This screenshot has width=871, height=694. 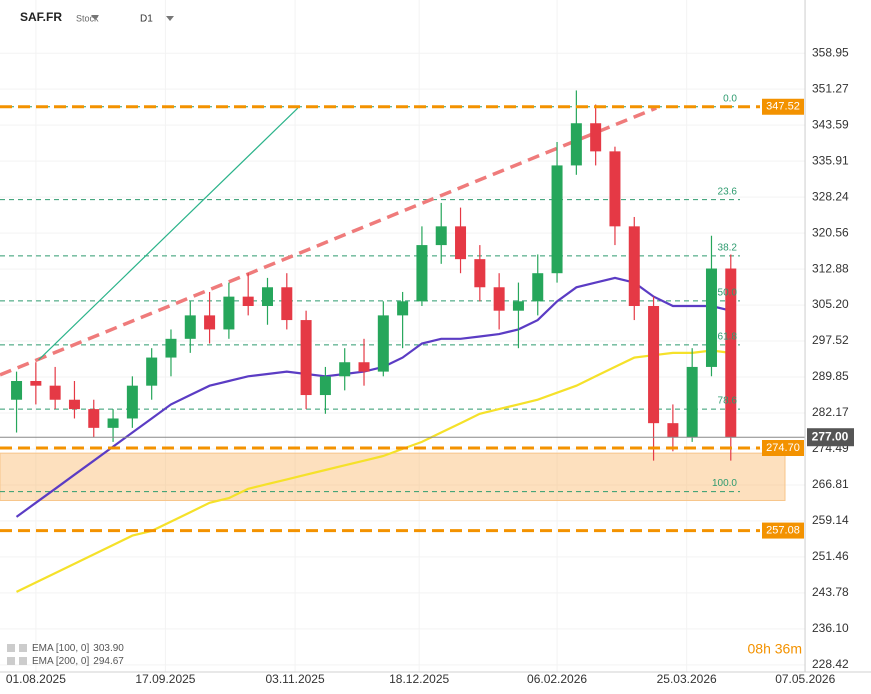 What do you see at coordinates (728, 191) in the screenshot?
I see `fib-label: 23.6` at bounding box center [728, 191].